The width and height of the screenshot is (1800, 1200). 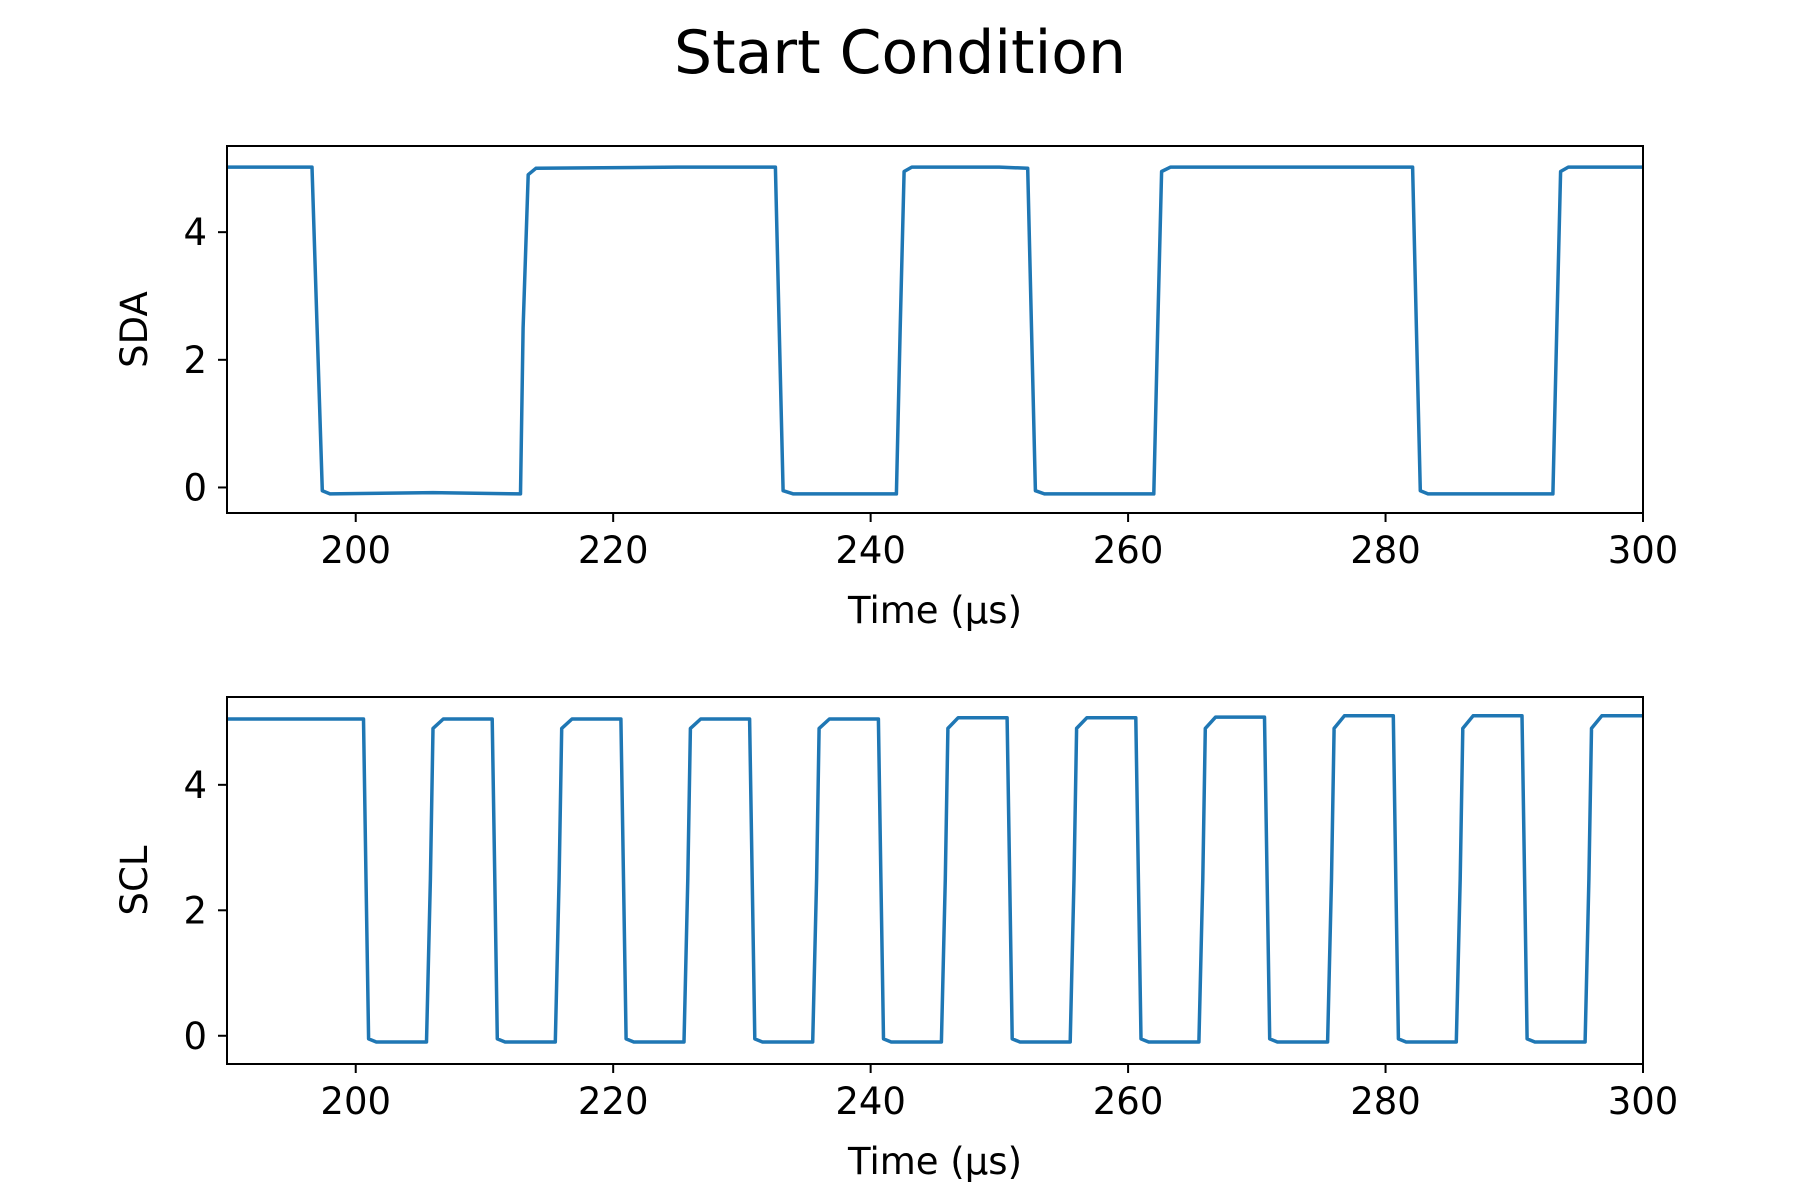 What do you see at coordinates (934, 1161) in the screenshot?
I see `scl-x-axis-label: Time (µs)` at bounding box center [934, 1161].